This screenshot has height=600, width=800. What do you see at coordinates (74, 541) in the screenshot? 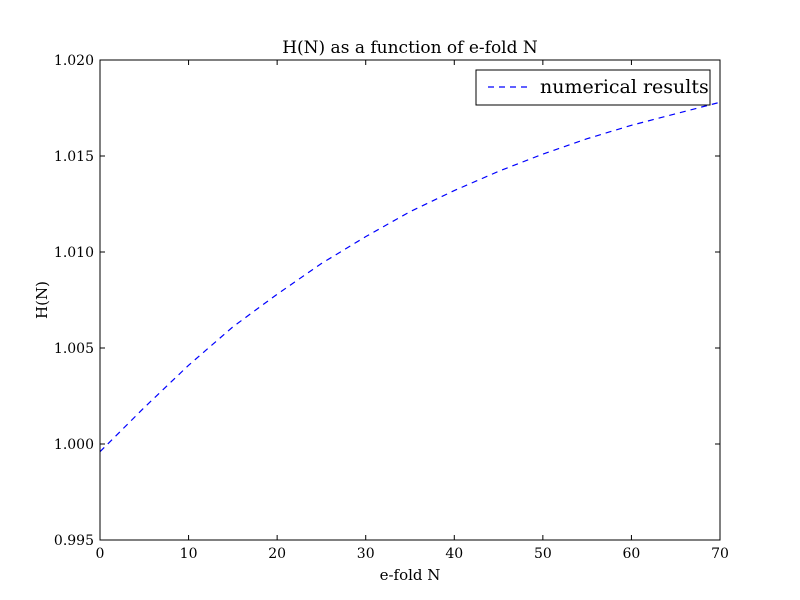
I see `y-tick-label: 0.995` at bounding box center [74, 541].